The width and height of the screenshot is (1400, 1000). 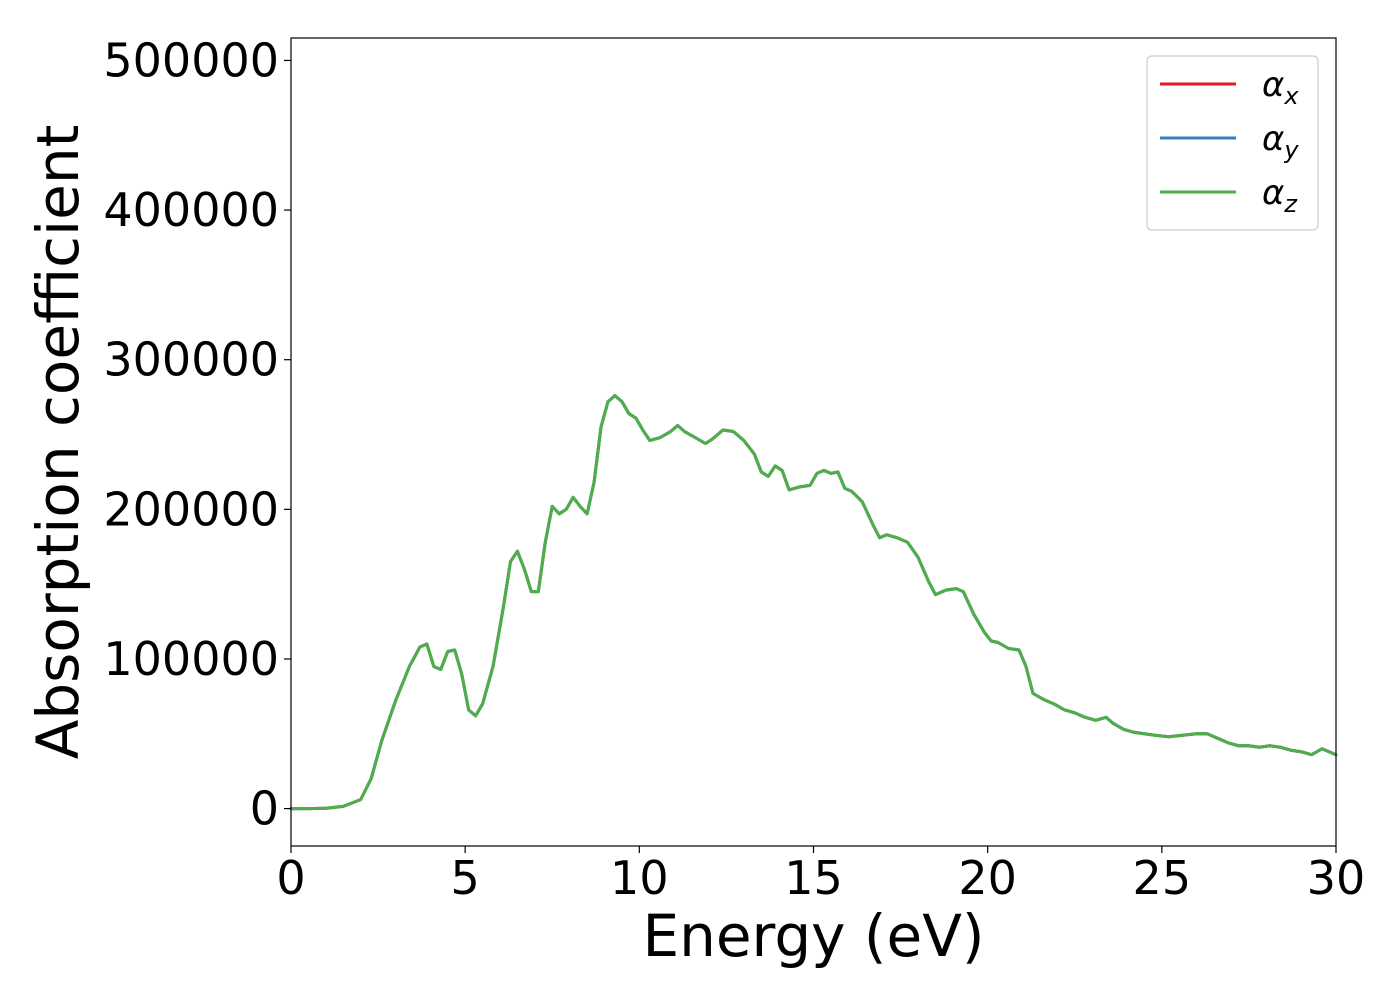 I want to click on legend-subscript: y, so click(x=1291, y=150).